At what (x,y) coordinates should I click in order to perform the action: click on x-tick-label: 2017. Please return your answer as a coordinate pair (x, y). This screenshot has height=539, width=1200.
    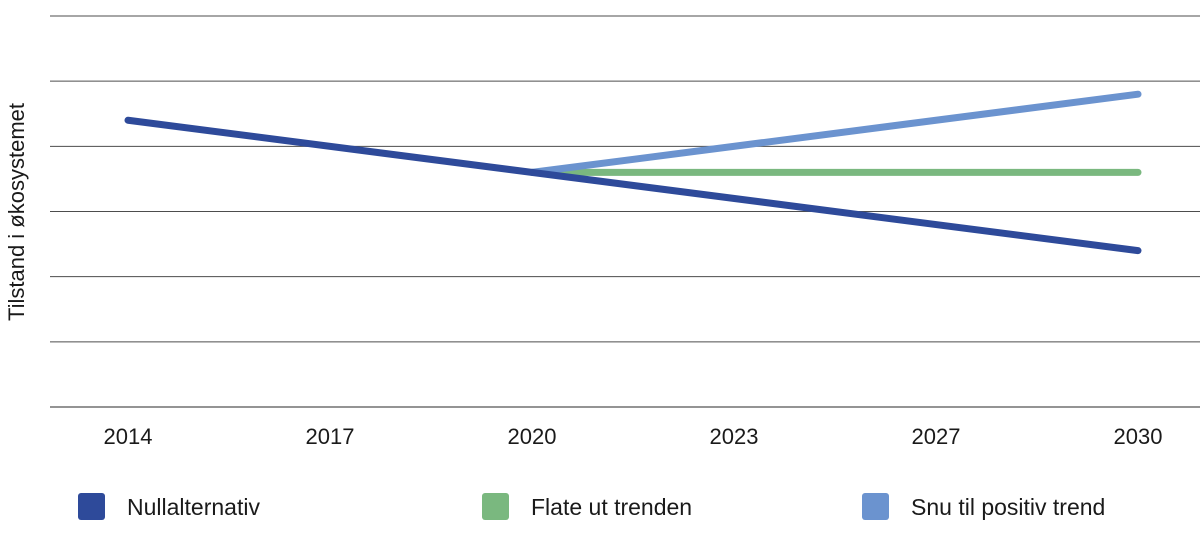
    Looking at the image, I should click on (330, 436).